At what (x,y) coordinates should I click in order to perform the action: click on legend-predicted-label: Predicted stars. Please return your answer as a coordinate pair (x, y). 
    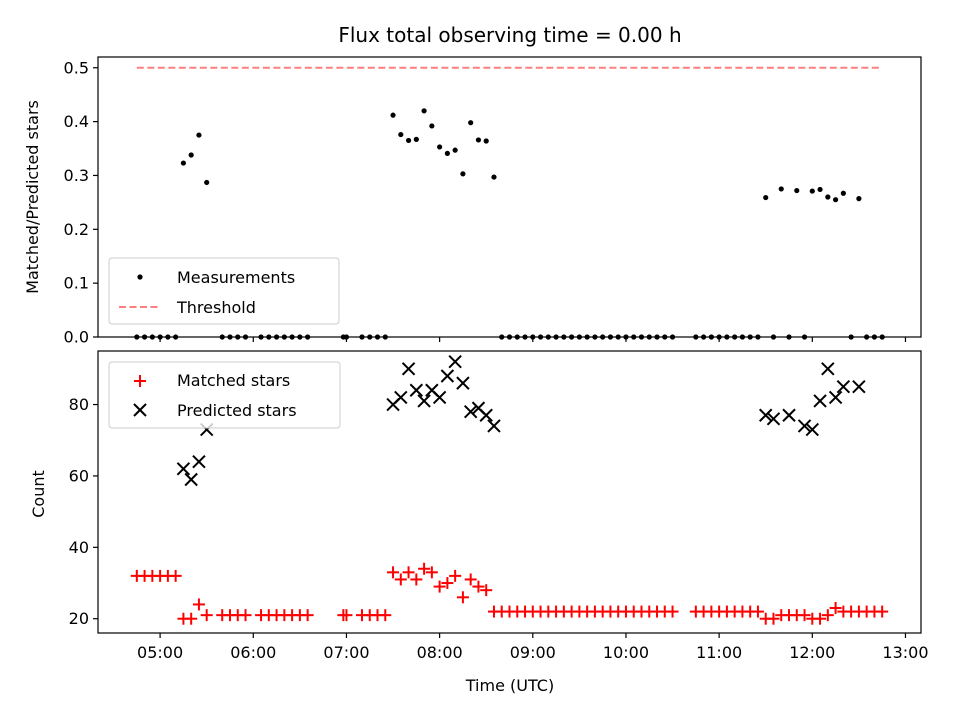
    Looking at the image, I should click on (237, 410).